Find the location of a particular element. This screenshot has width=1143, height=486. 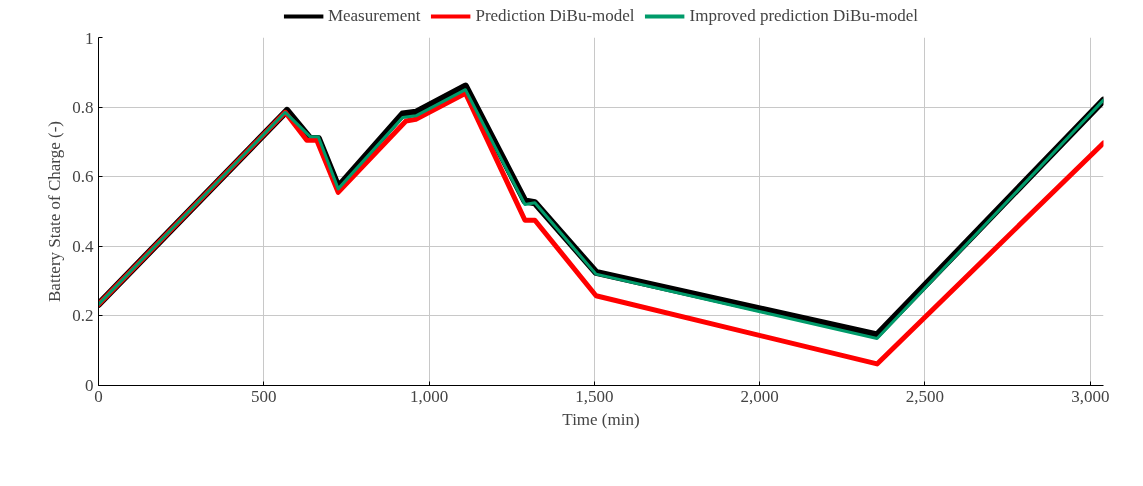

y-tick-label: 0.6 is located at coordinates (83, 177).